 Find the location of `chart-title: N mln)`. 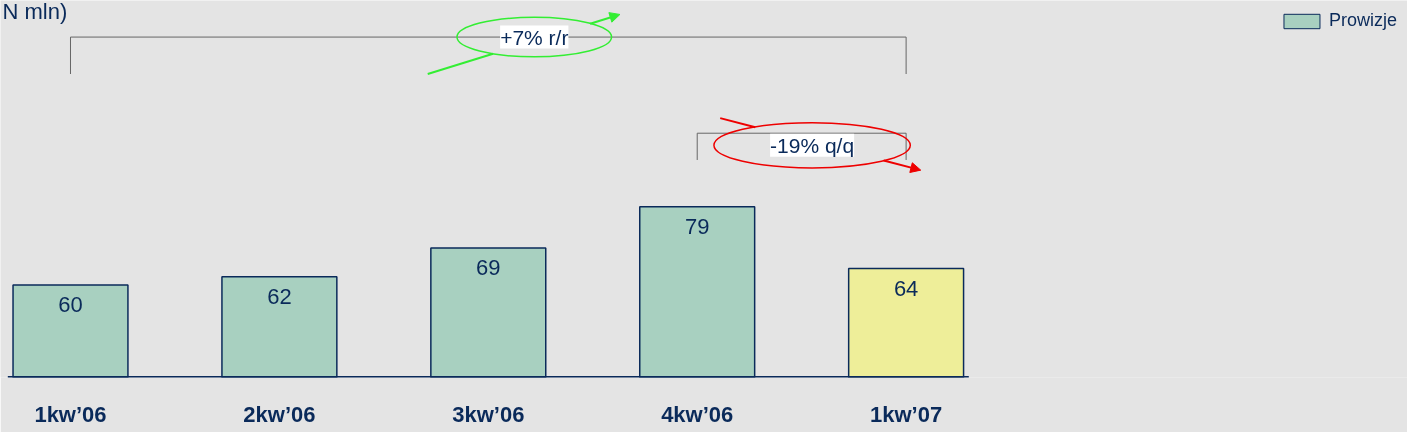

chart-title: N mln) is located at coordinates (35, 12).